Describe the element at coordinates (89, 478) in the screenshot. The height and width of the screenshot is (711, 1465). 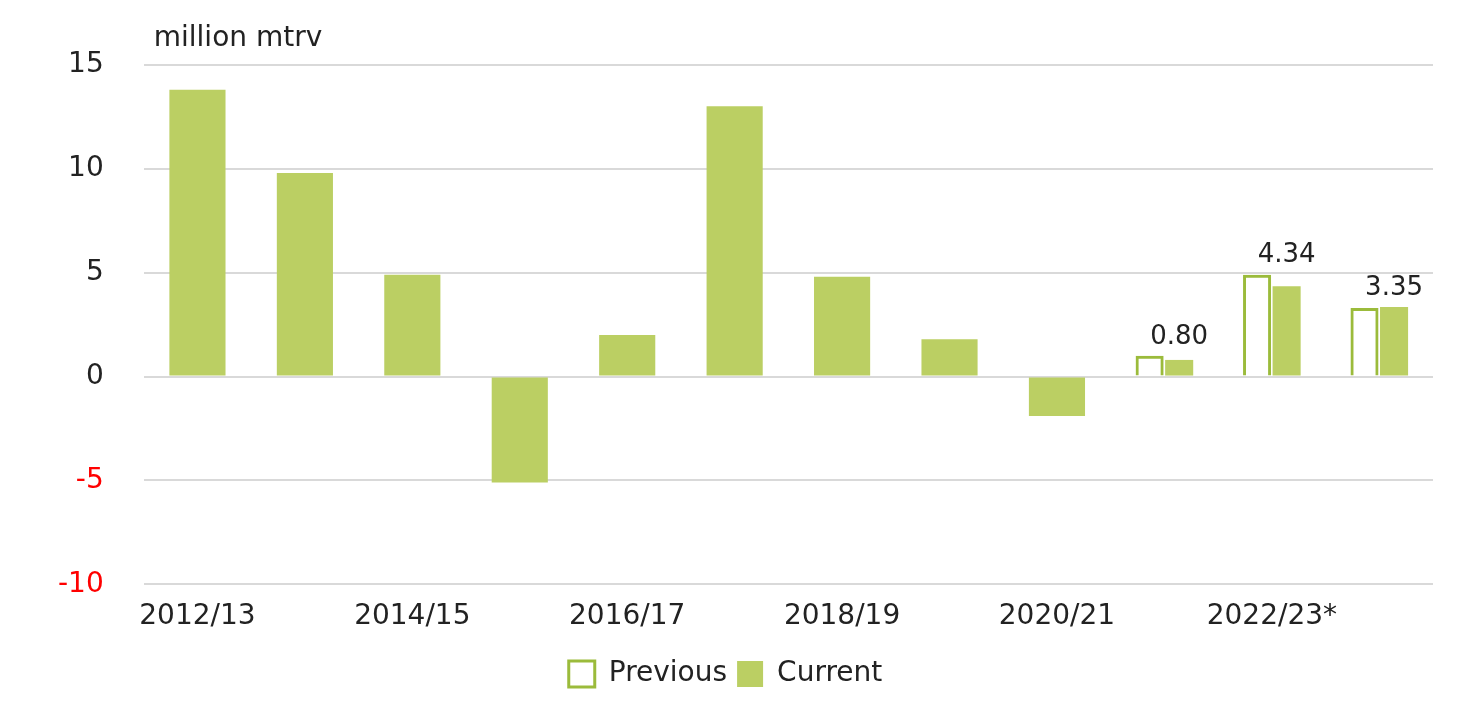
I see `y-tick-label: -5` at that location.